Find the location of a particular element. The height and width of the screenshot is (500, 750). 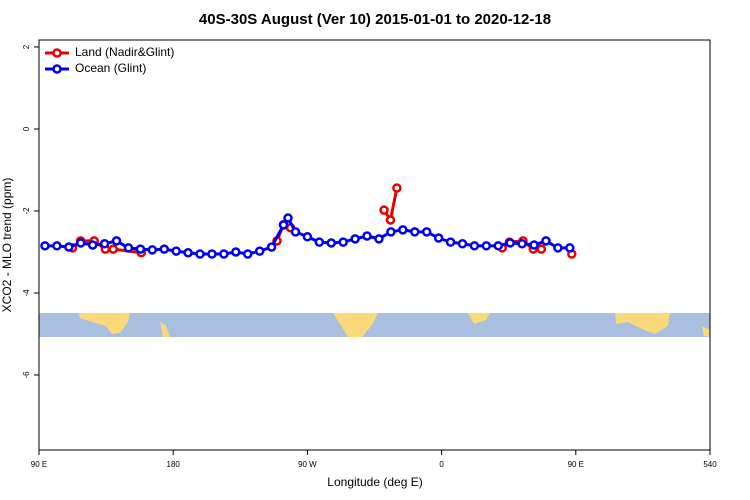

y-axis-label: XCO2 - MLO trend (ppm) is located at coordinates (7, 245).